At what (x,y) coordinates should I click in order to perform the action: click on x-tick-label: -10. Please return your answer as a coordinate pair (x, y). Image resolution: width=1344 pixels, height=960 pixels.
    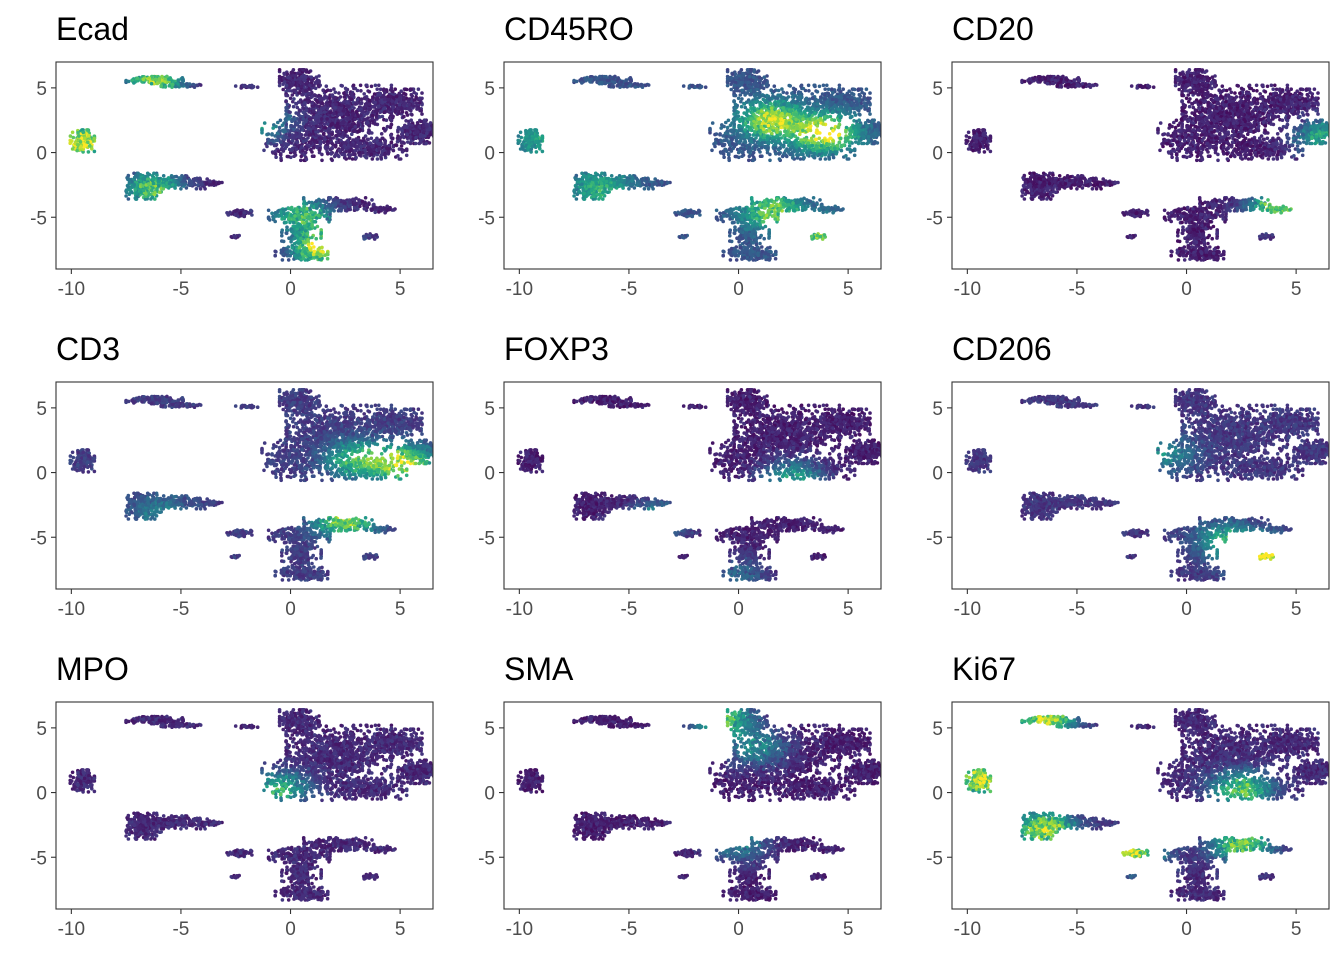
    Looking at the image, I should click on (71, 289).